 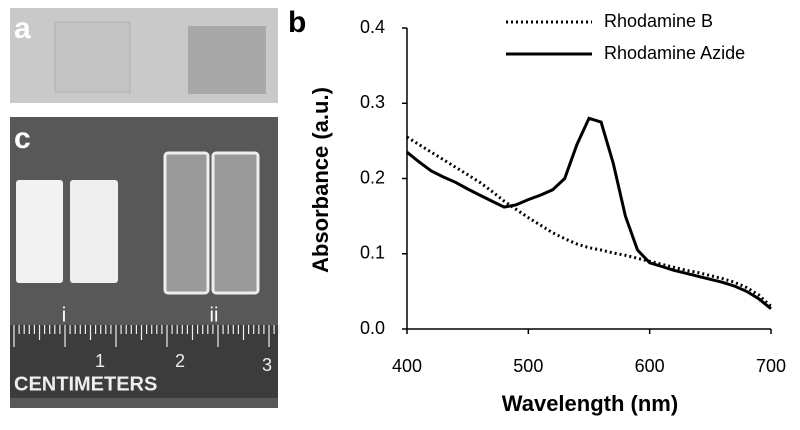 What do you see at coordinates (180, 361) in the screenshot?
I see `ruler-number: 2` at bounding box center [180, 361].